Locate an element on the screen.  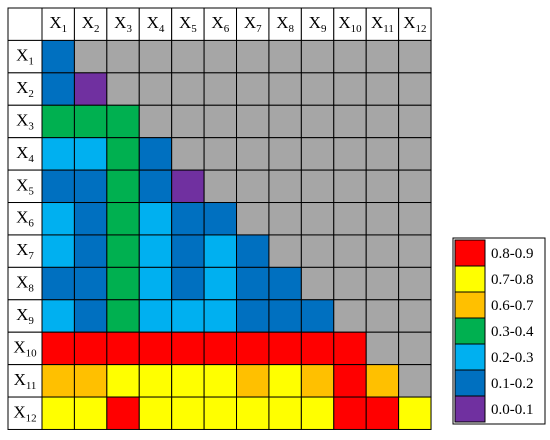
corner-cell is located at coordinates (25, 24).